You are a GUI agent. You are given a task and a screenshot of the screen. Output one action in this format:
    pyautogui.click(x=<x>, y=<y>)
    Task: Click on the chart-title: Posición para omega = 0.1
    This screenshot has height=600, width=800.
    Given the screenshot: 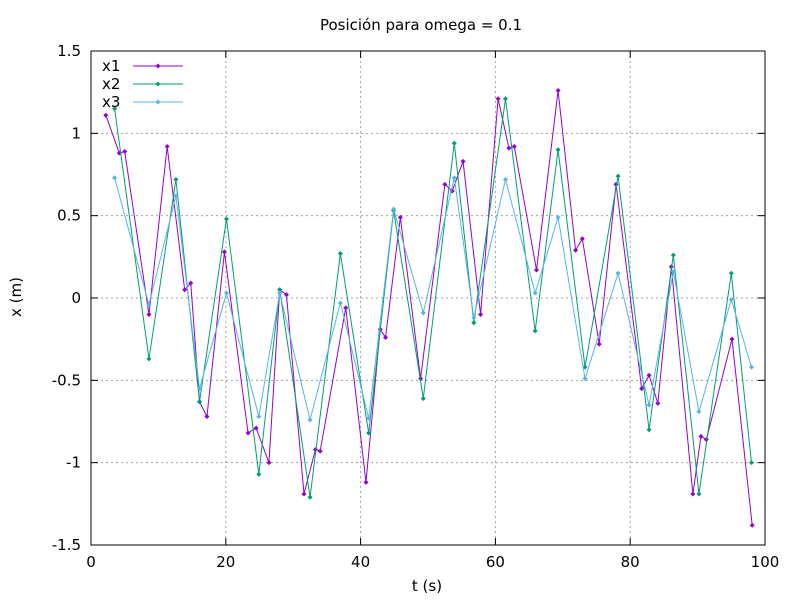 What is the action you would take?
    pyautogui.click(x=421, y=25)
    